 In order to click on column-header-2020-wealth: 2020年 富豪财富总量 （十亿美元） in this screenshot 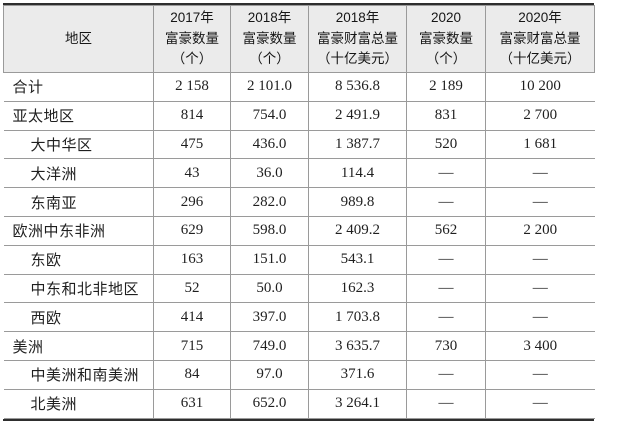, I will do `click(540, 39)`.